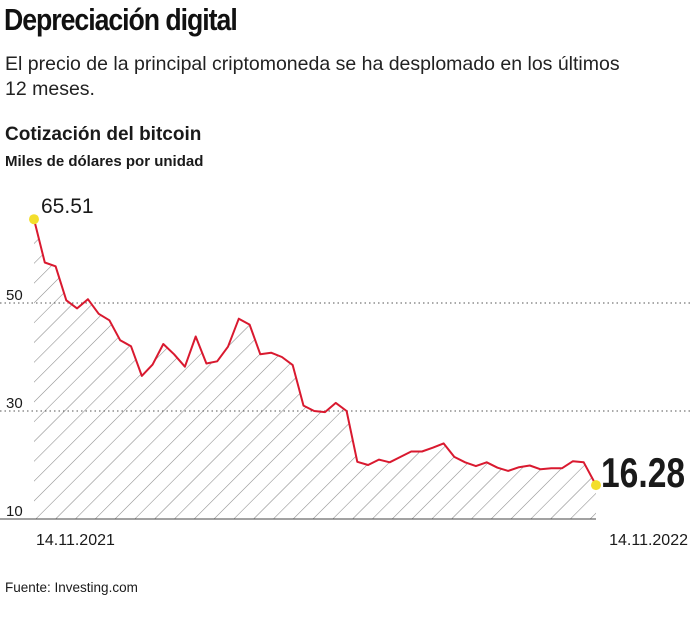 The image size is (693, 620). I want to click on y-tick-label: 10, so click(14, 511).